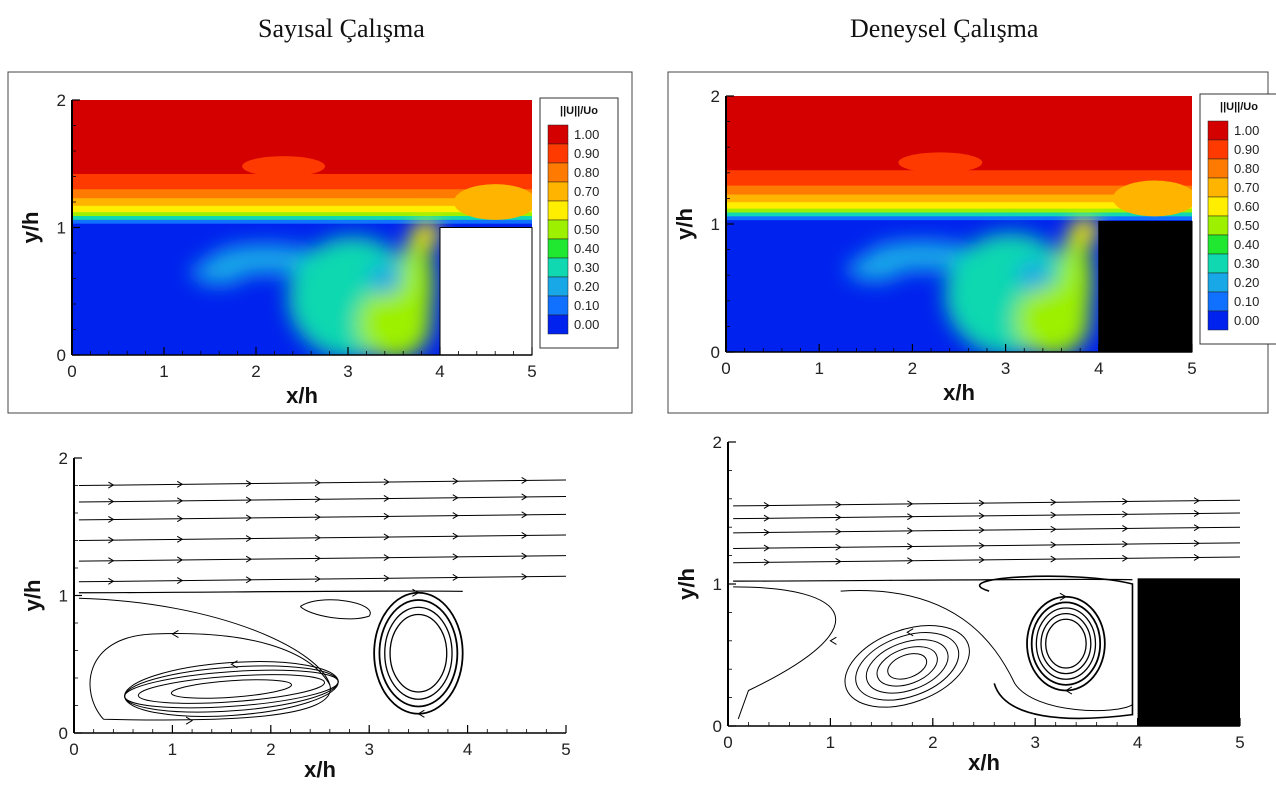 The image size is (1276, 793). What do you see at coordinates (172, 749) in the screenshot?
I see `x-tick-label: 1` at bounding box center [172, 749].